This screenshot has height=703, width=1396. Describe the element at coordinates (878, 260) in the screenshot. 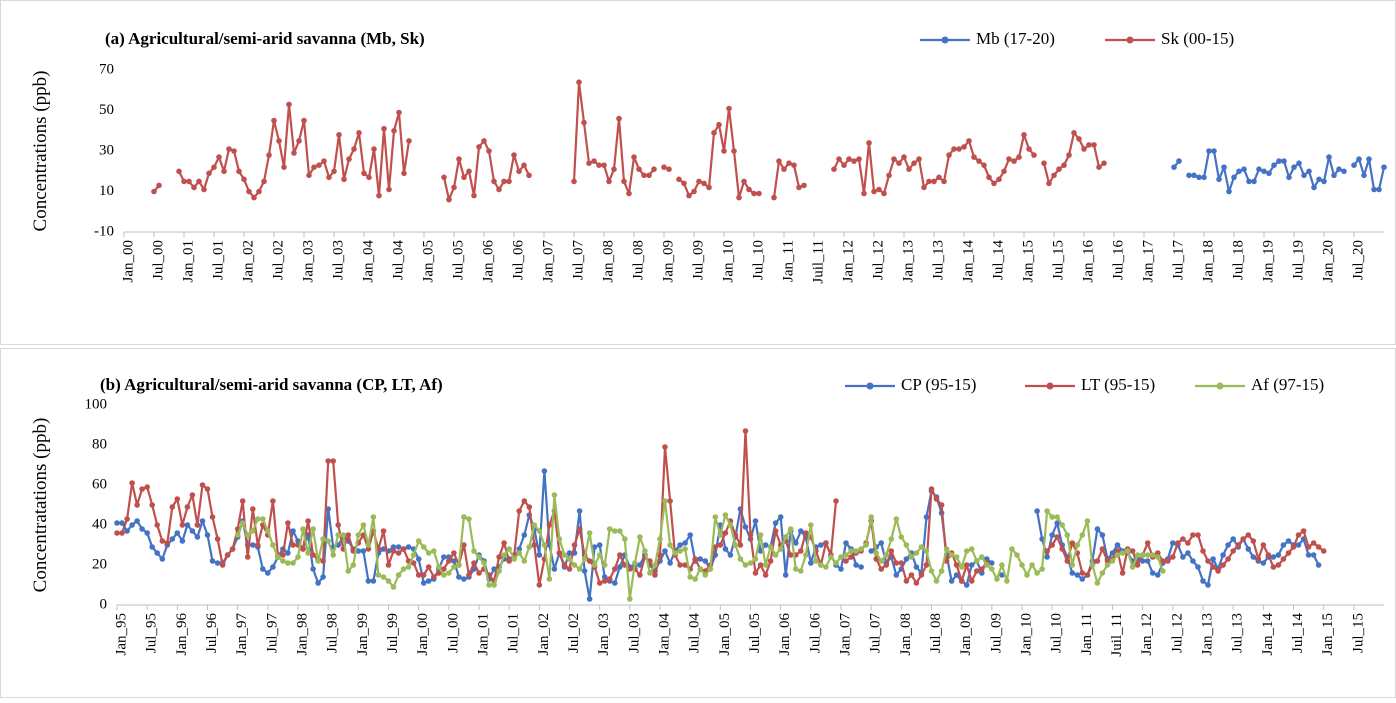

I see `x-tick-label: Jul_12` at that location.